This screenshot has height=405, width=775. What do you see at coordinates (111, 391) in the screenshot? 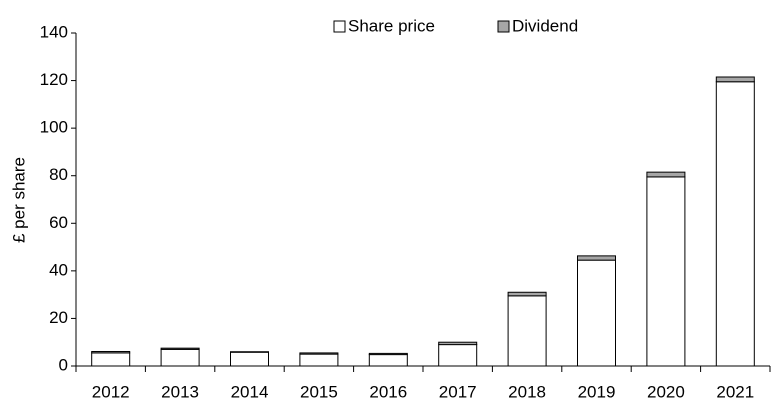
I see `x-tick-label: 2012` at bounding box center [111, 391].